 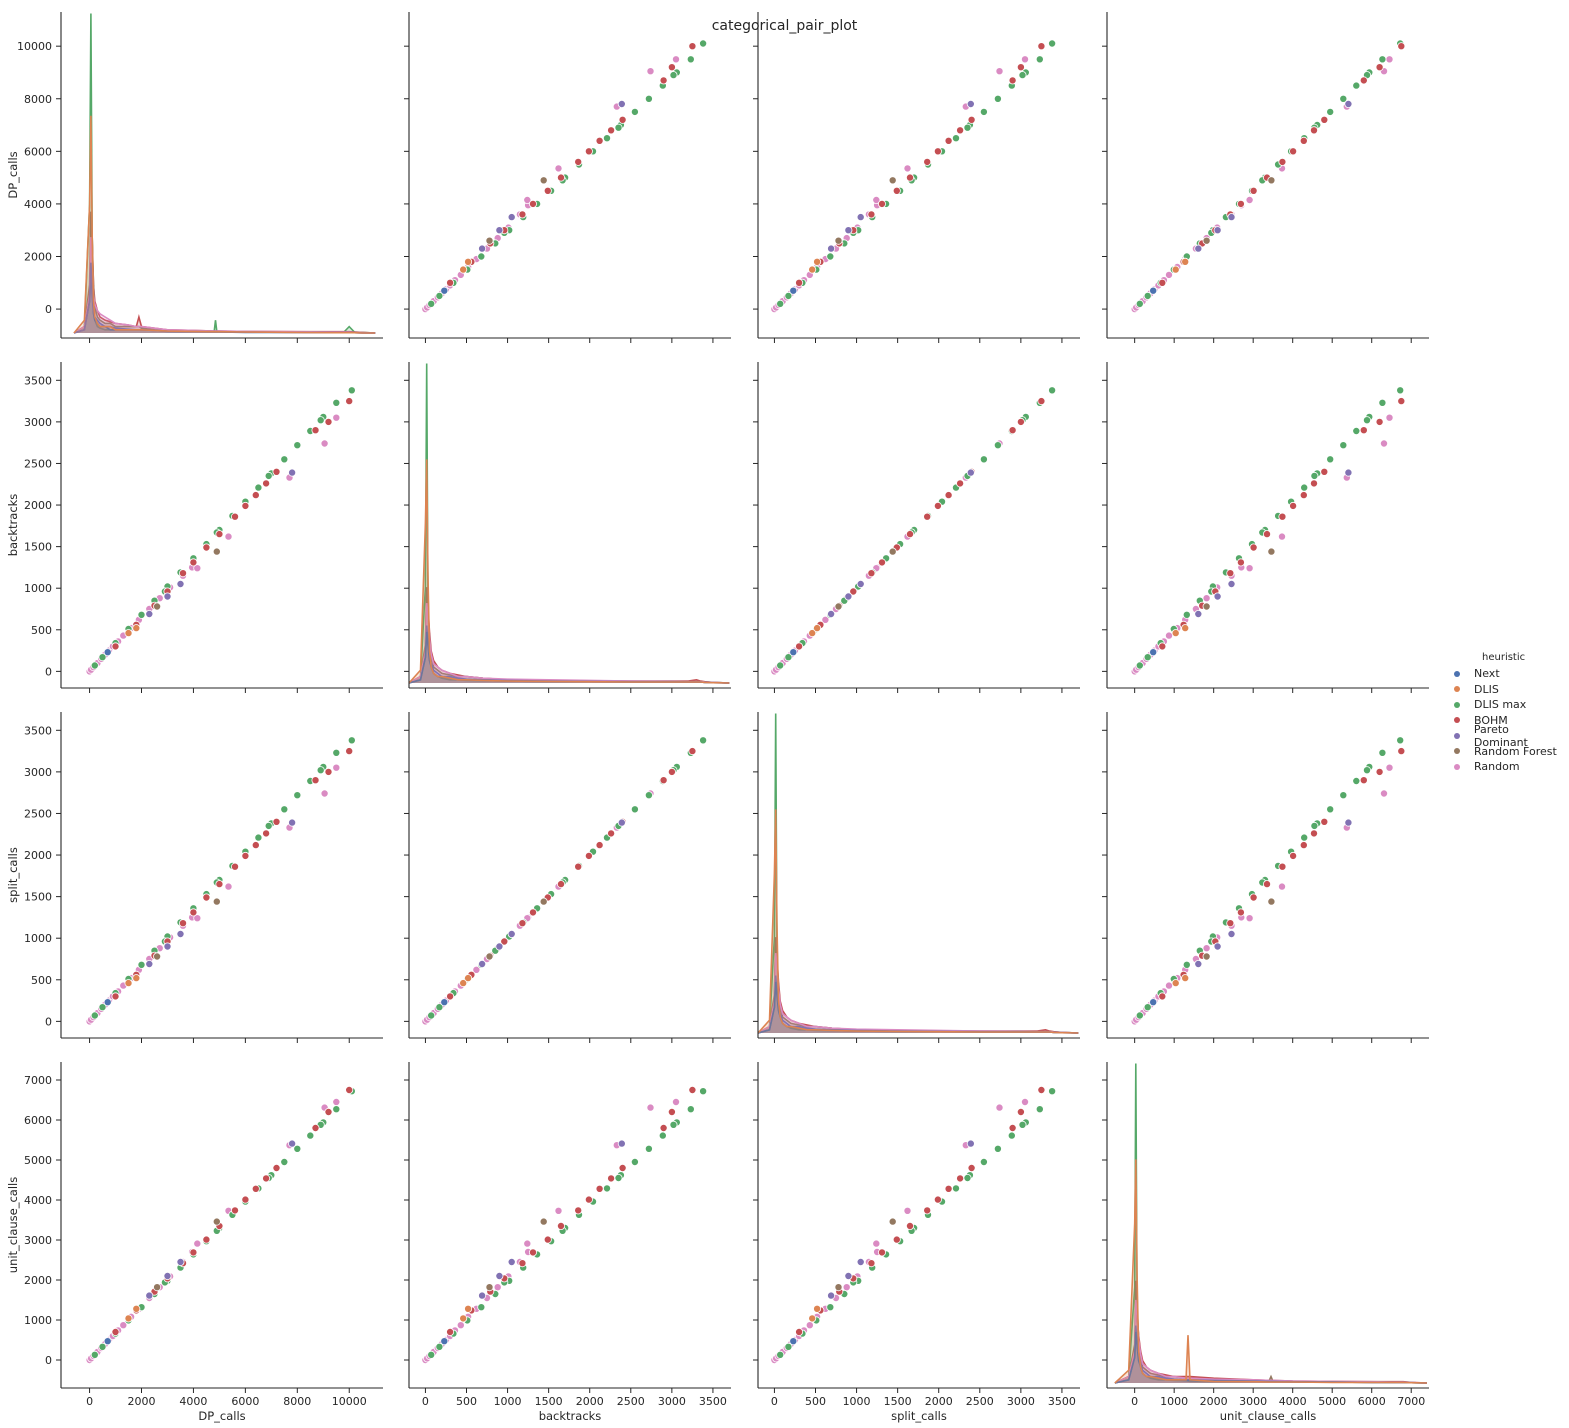 I want to click on x-tick-label: 3500, so click(x=713, y=1401).